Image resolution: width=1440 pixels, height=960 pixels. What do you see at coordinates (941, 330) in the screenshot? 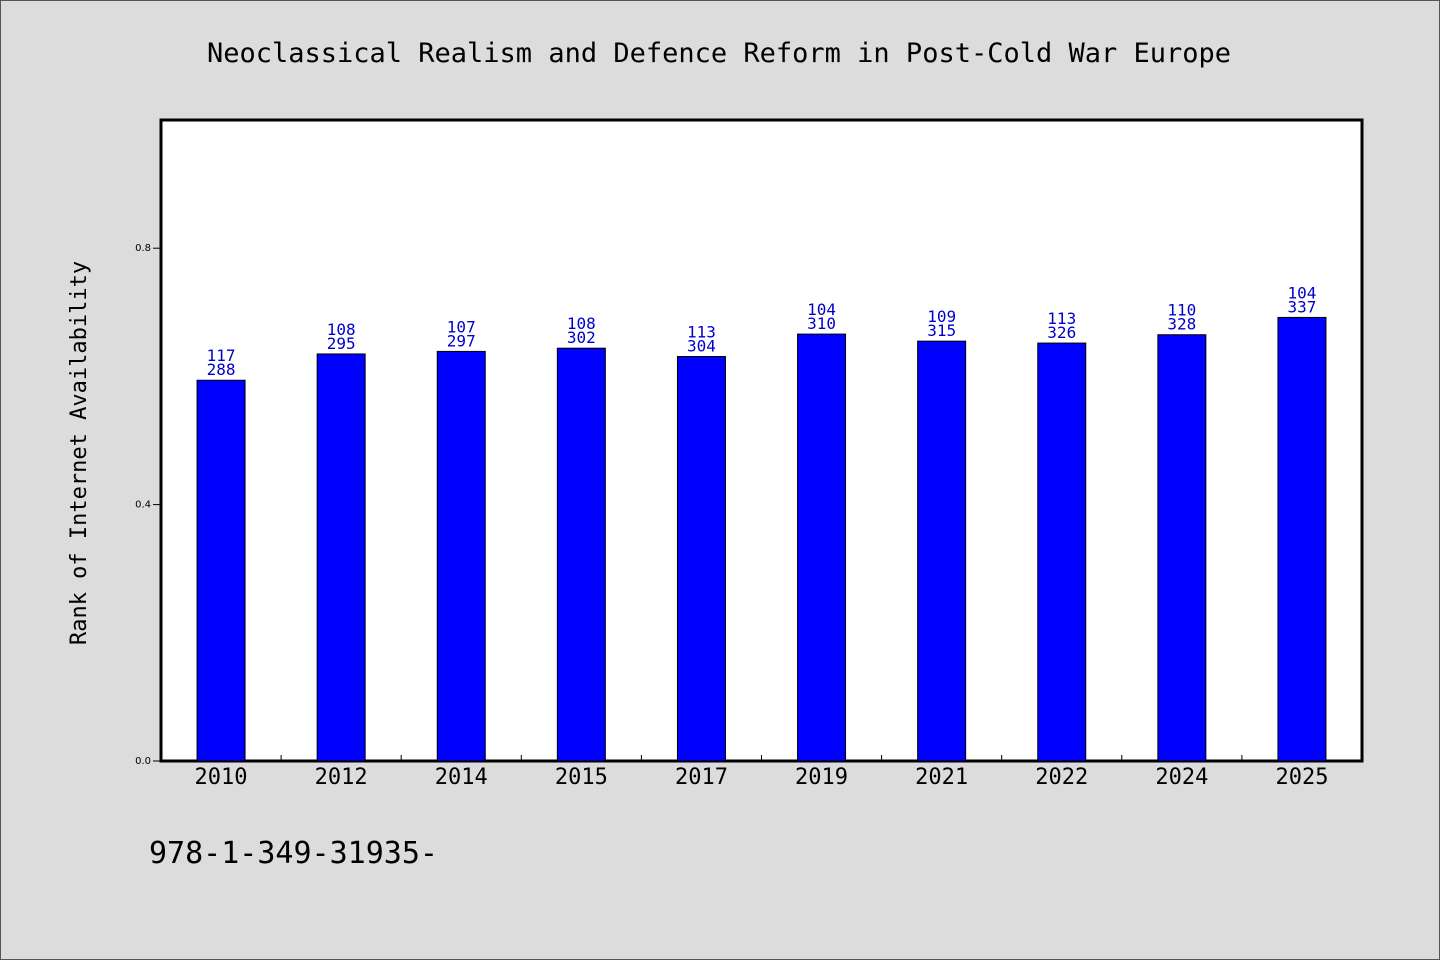
I see `bar-data-label-bottom: 315` at bounding box center [941, 330].